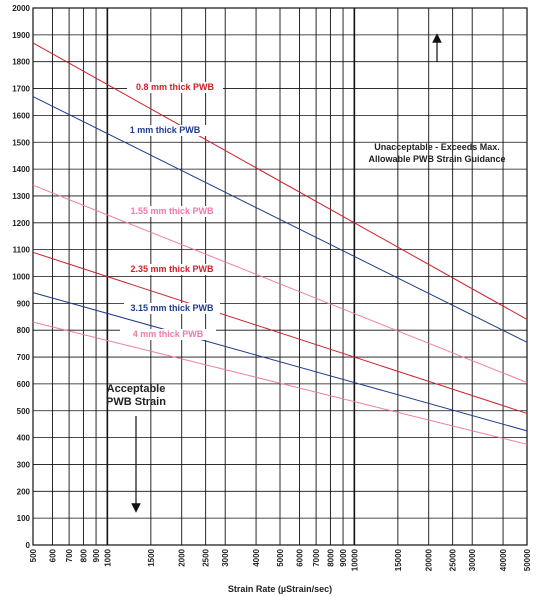 This screenshot has width=539, height=596. What do you see at coordinates (136, 389) in the screenshot?
I see `annotation: Acceptable` at bounding box center [136, 389].